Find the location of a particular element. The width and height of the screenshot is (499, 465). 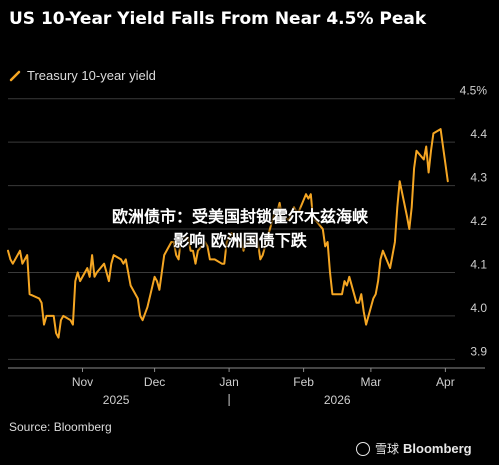

year-label: 2025 is located at coordinates (116, 400).